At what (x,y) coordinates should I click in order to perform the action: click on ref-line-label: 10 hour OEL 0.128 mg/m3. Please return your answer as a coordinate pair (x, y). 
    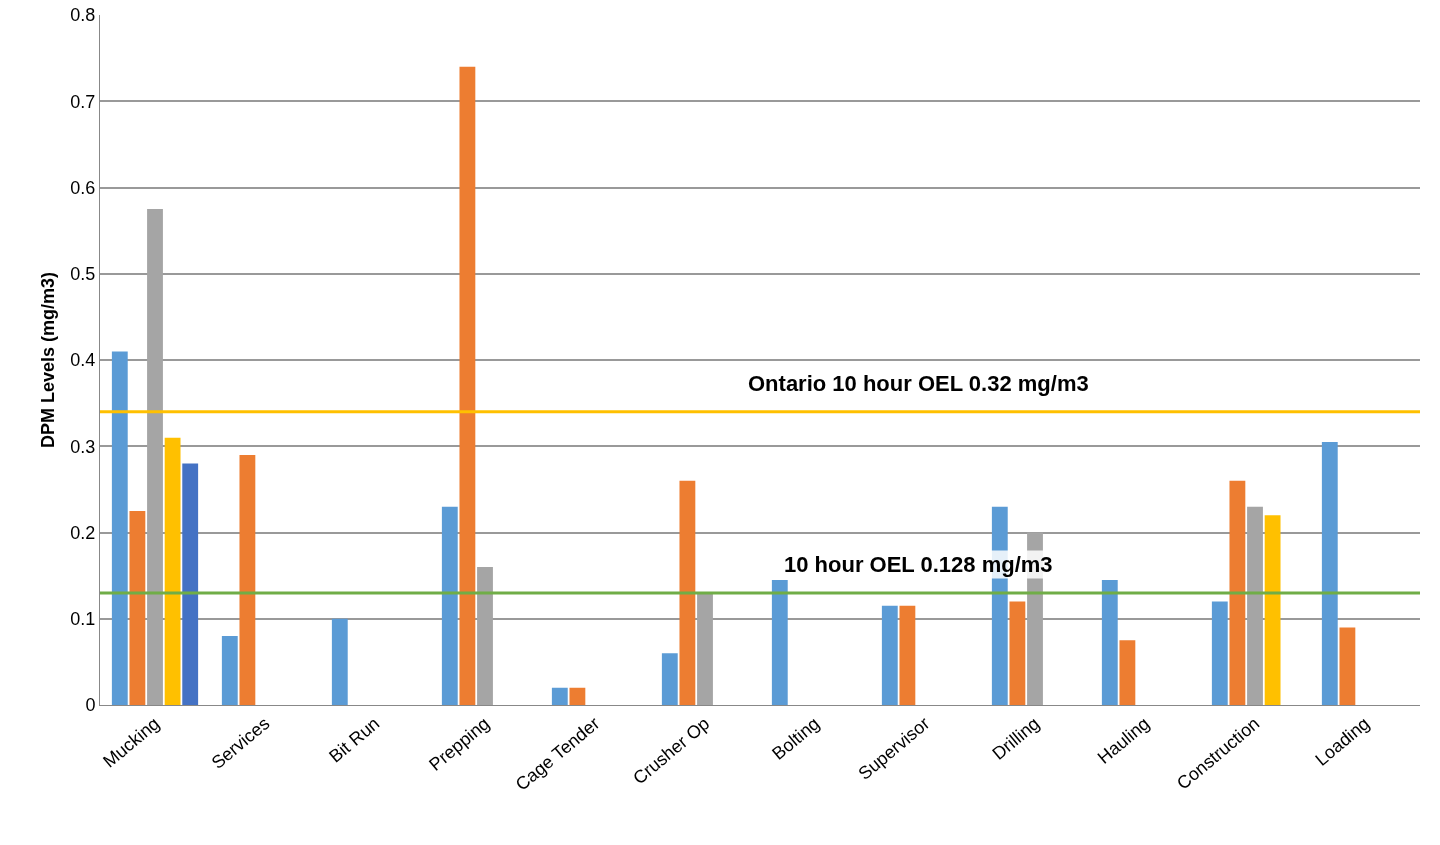
    Looking at the image, I should click on (918, 564).